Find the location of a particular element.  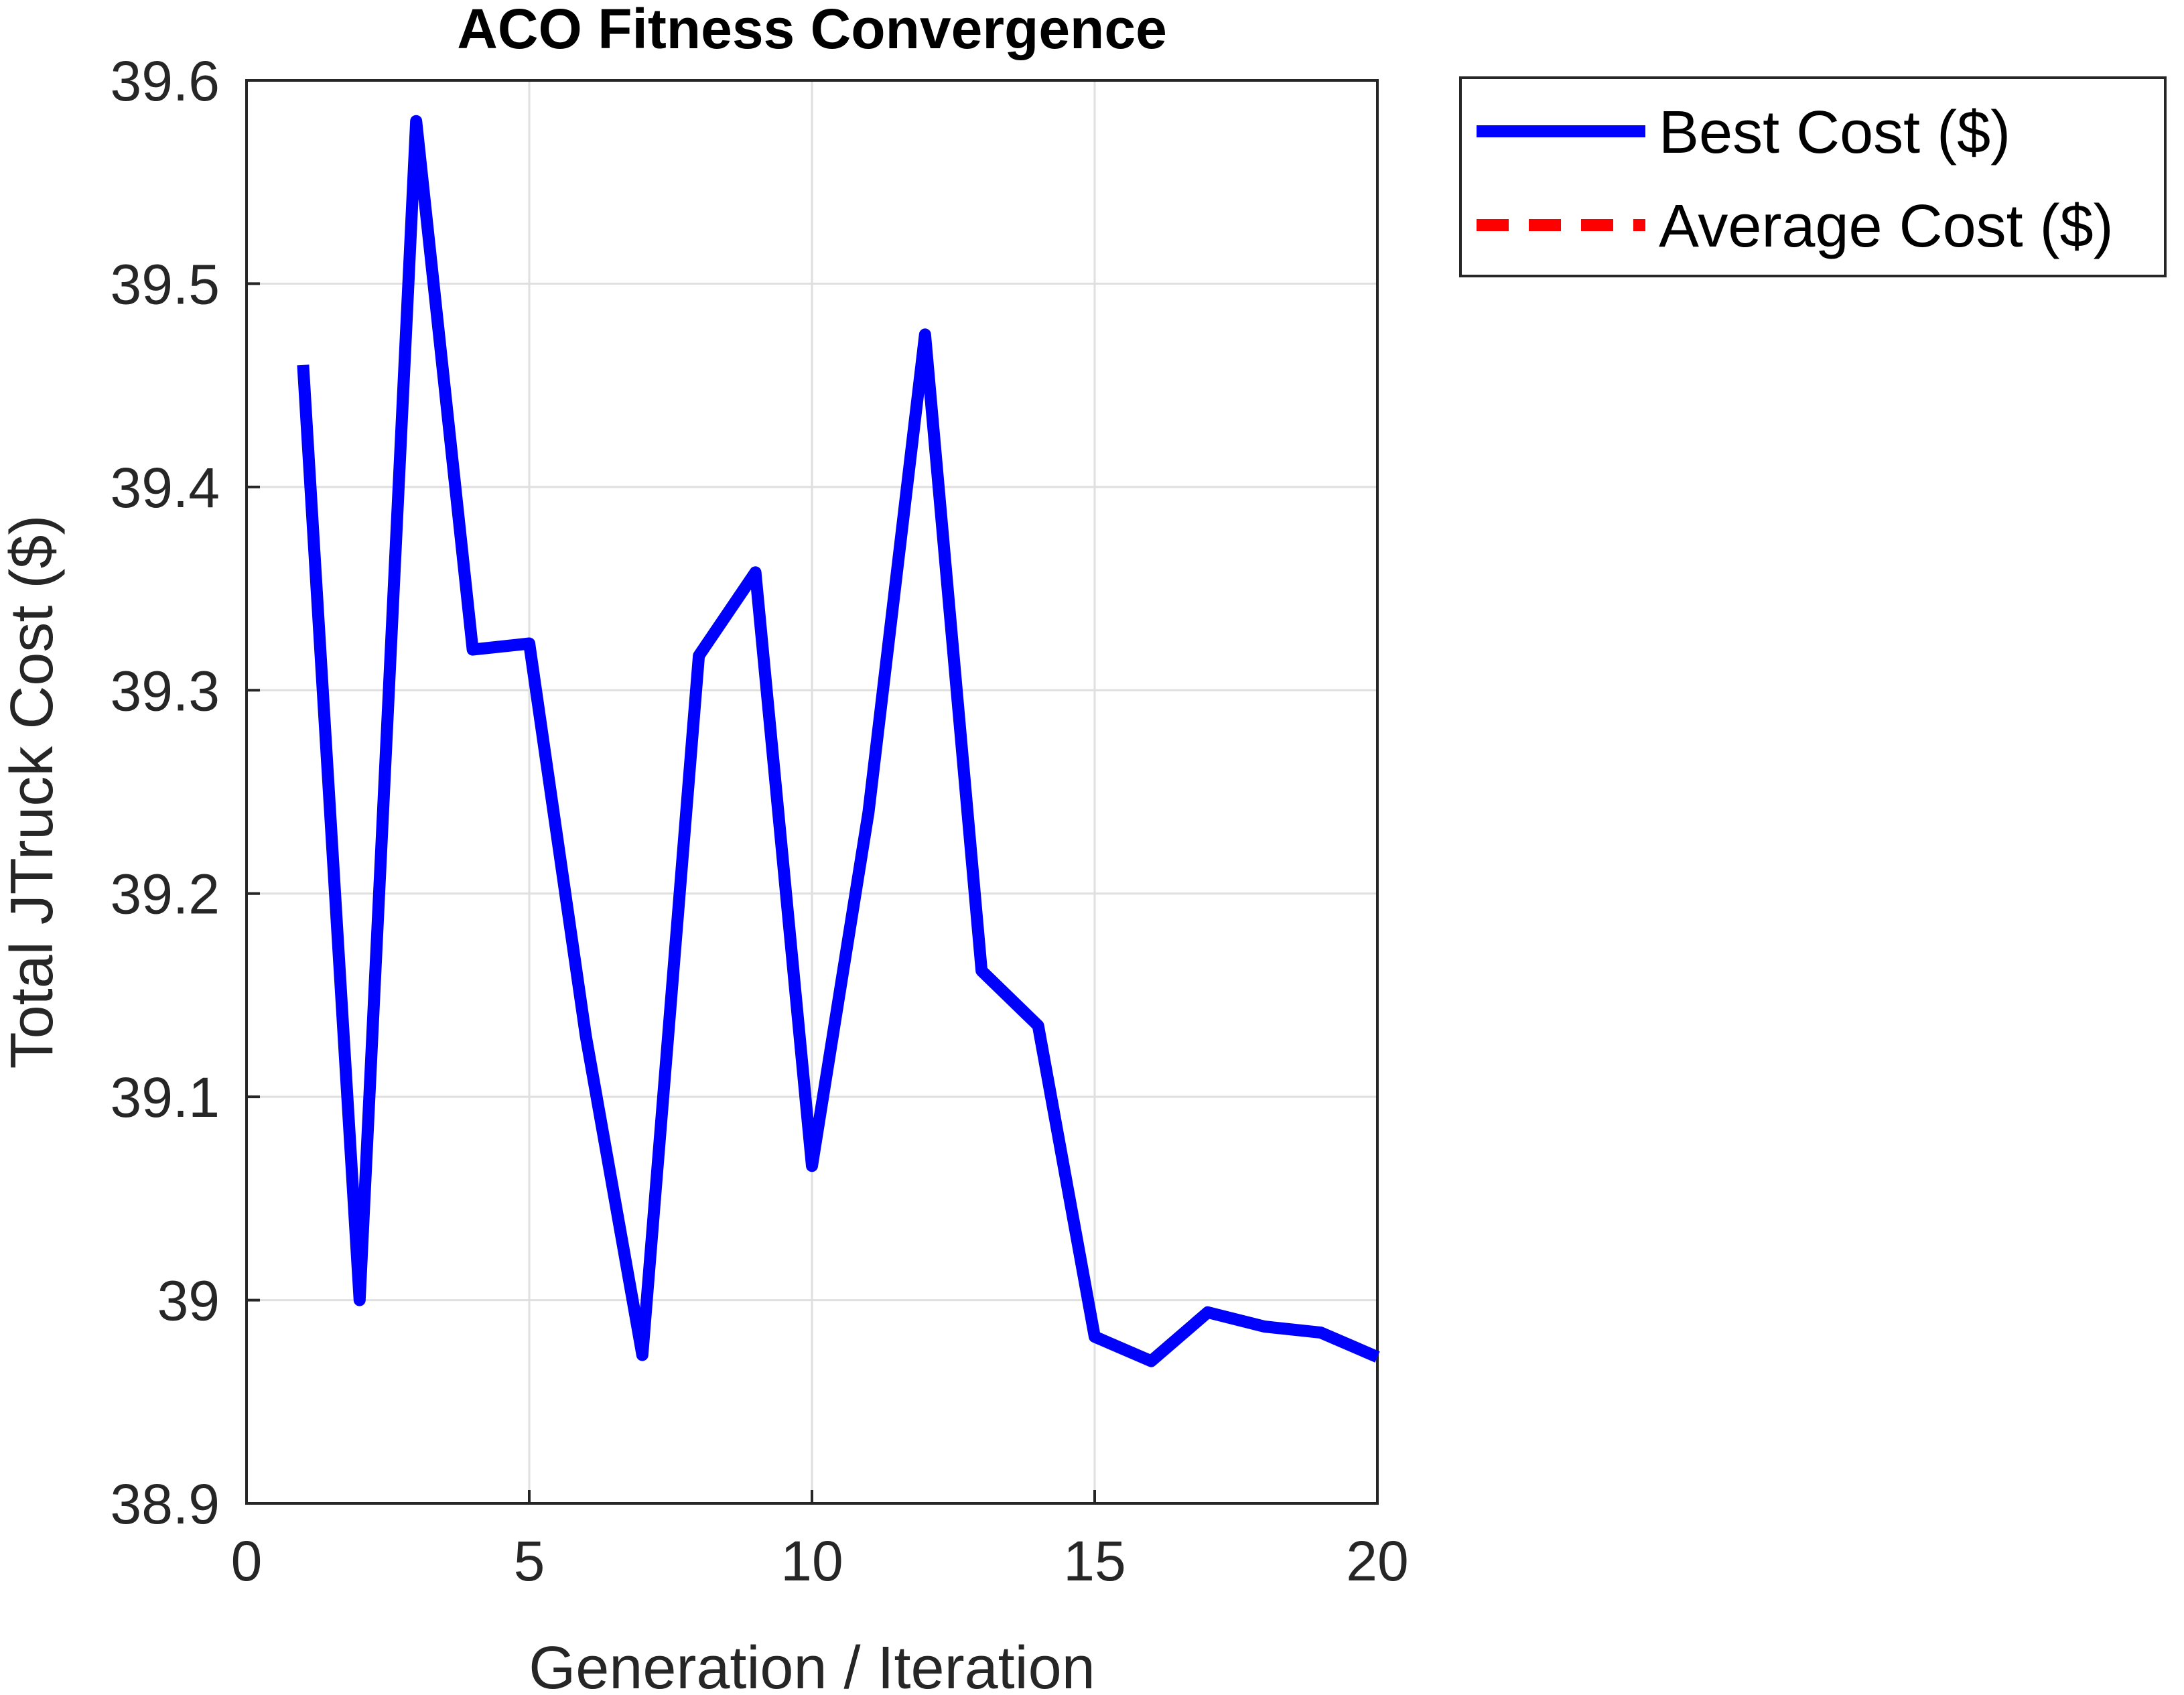

y-tick-label: 38.9 is located at coordinates (165, 1505).